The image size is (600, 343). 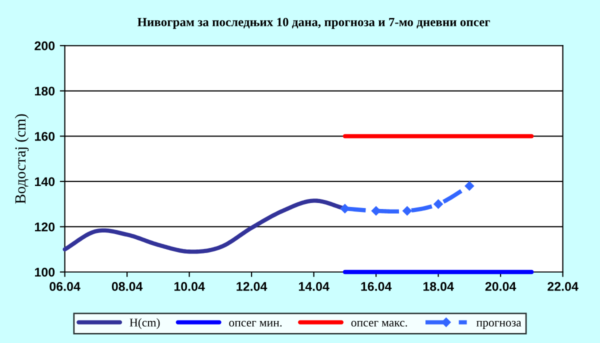 I want to click on legend-label: H(cm), so click(x=145, y=323).